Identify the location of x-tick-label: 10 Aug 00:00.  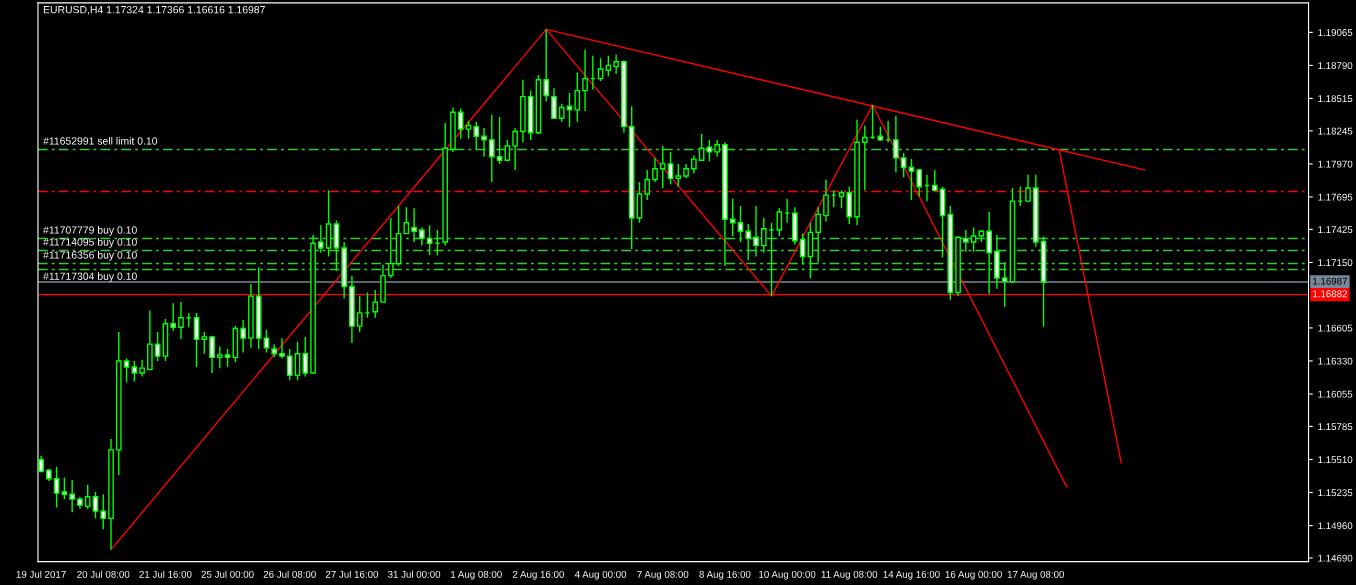
(787, 575).